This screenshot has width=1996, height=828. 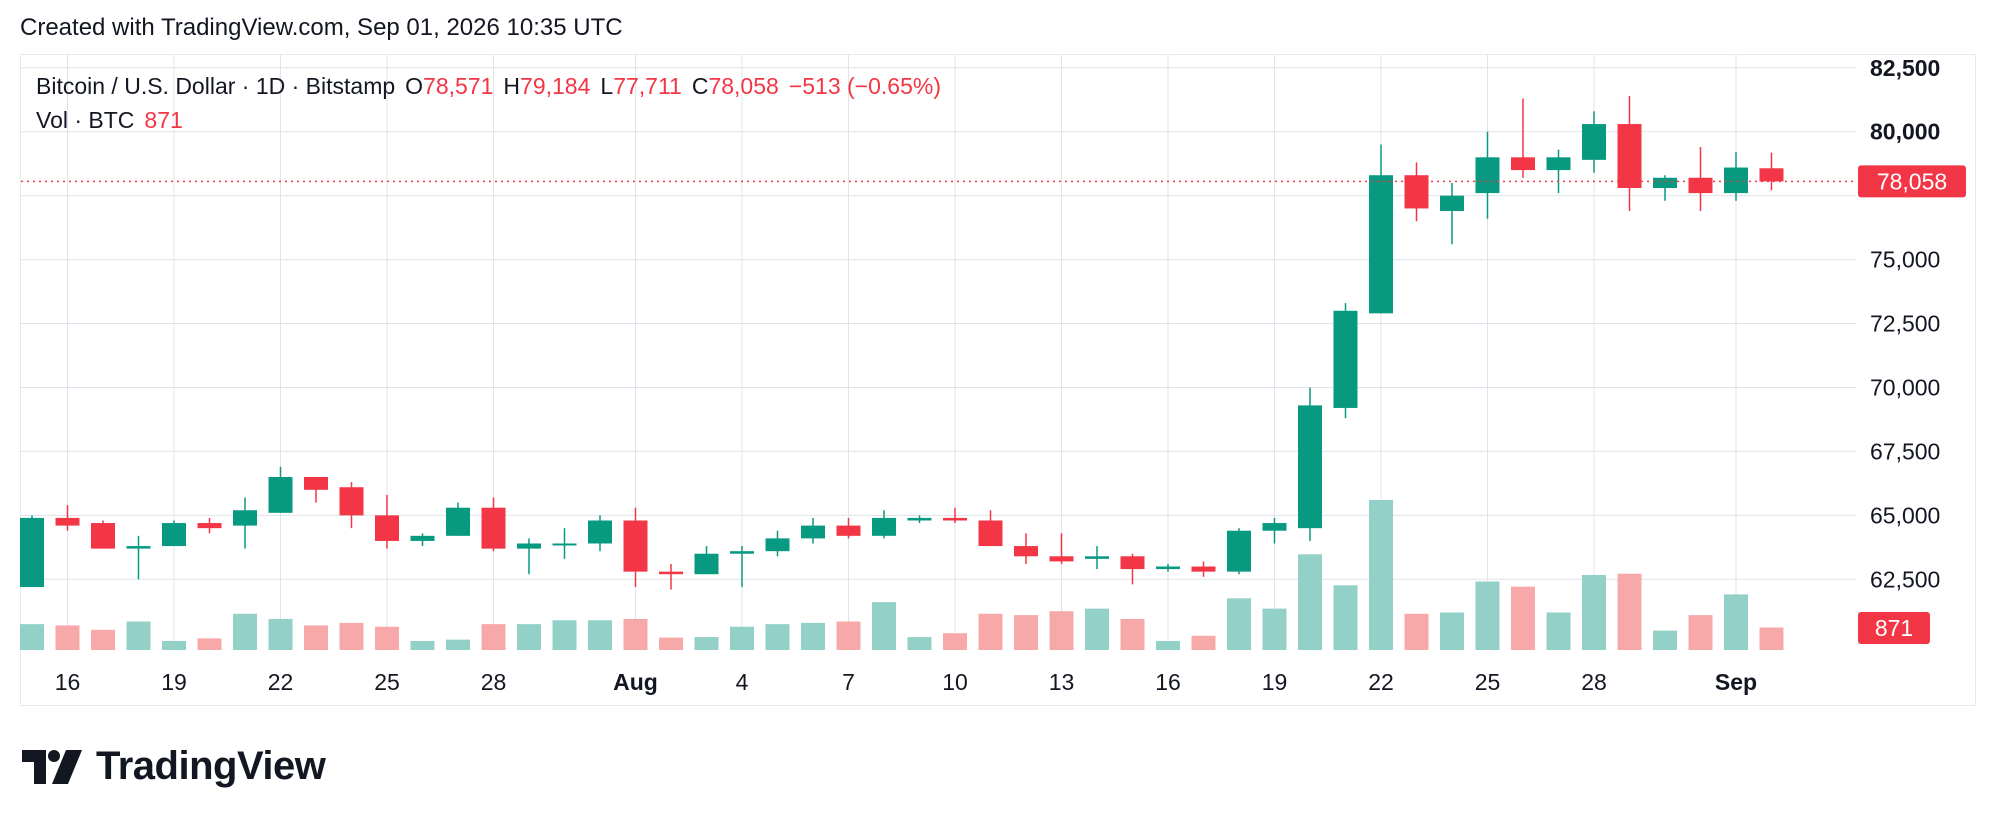 I want to click on legend-volume-value: 871, so click(x=163, y=120).